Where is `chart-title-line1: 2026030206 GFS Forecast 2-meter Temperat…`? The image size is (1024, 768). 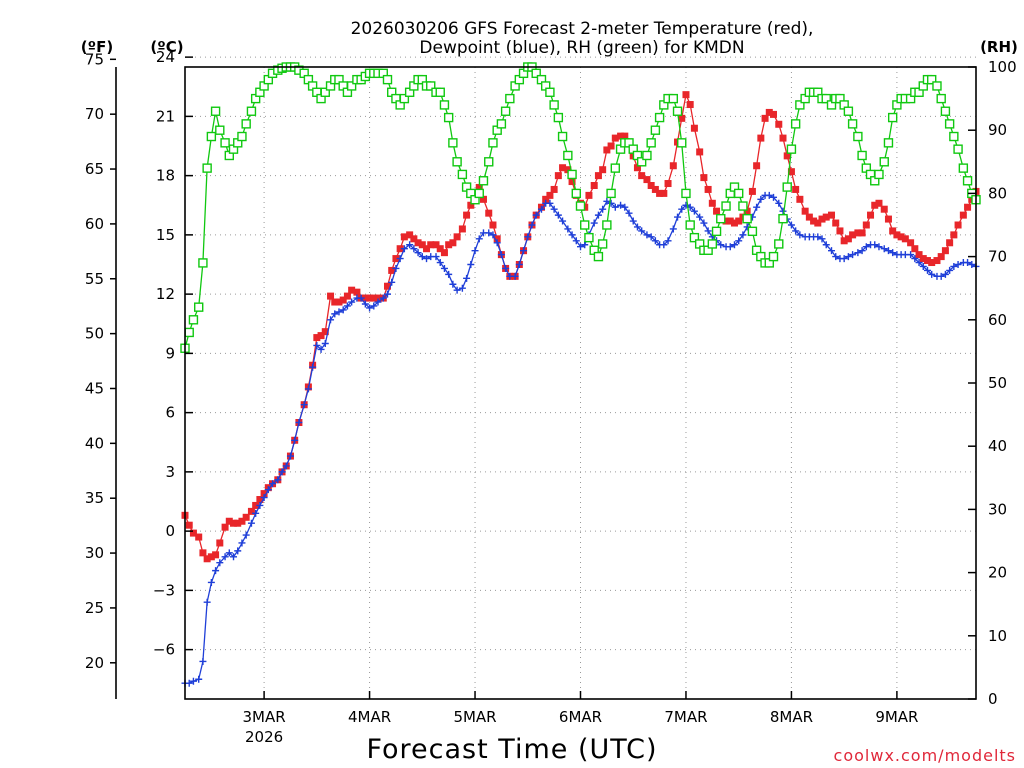
chart-title-line1: 2026030206 GFS Forecast 2-meter Temperat… is located at coordinates (582, 29).